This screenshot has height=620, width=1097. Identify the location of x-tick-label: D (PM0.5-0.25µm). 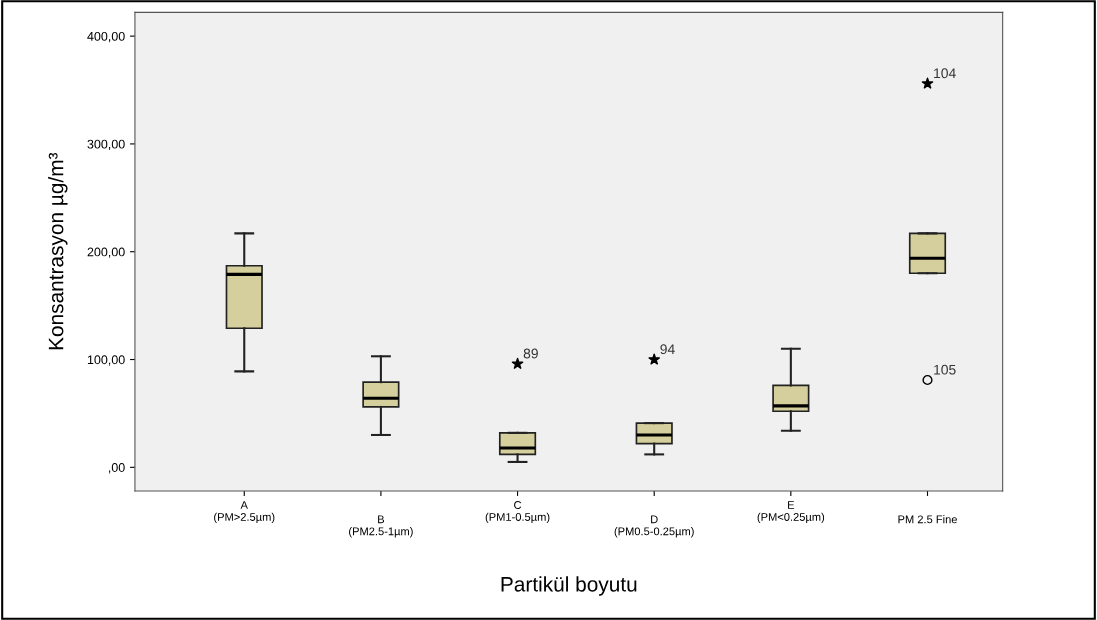
(654, 526).